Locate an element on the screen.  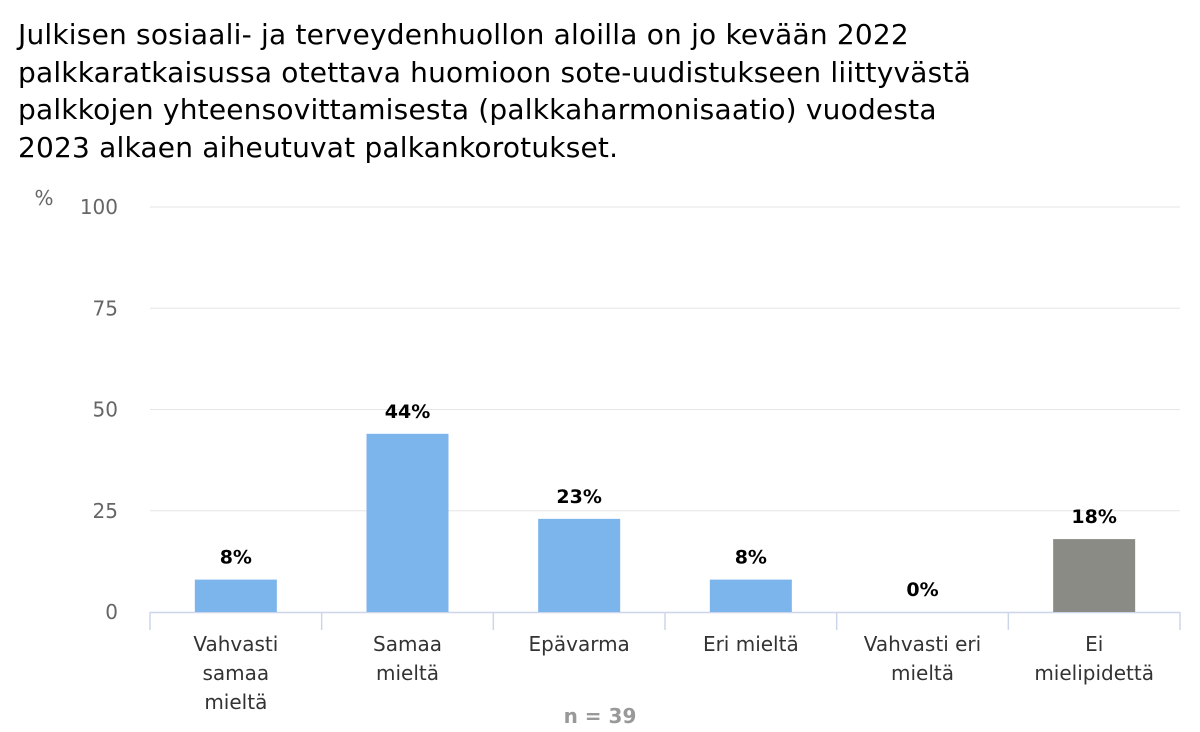
data-label: 0% is located at coordinates (922, 590).